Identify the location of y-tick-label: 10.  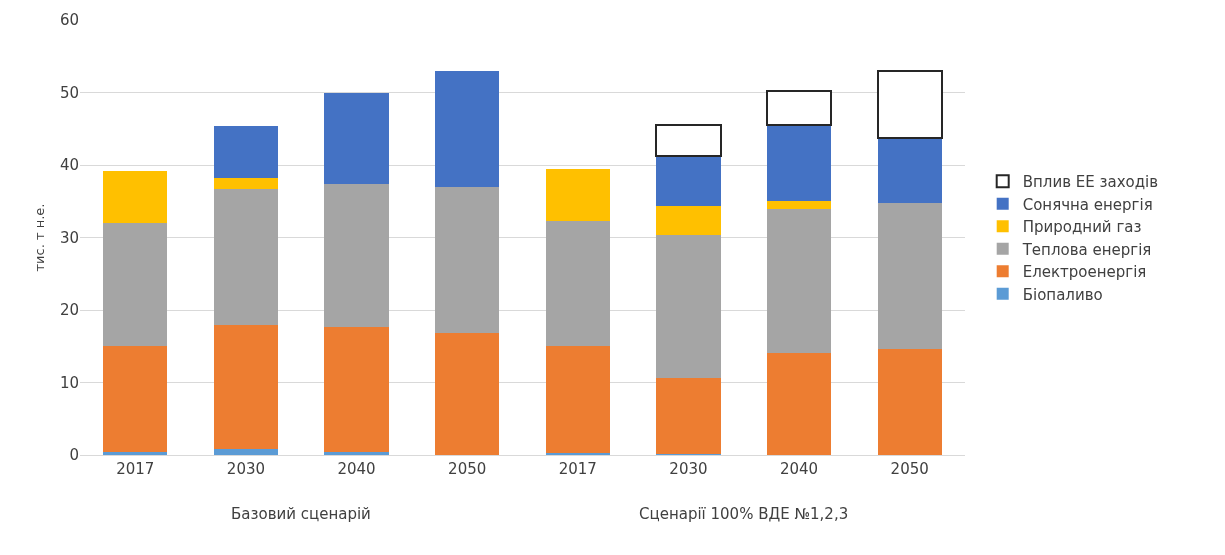
(69, 382).